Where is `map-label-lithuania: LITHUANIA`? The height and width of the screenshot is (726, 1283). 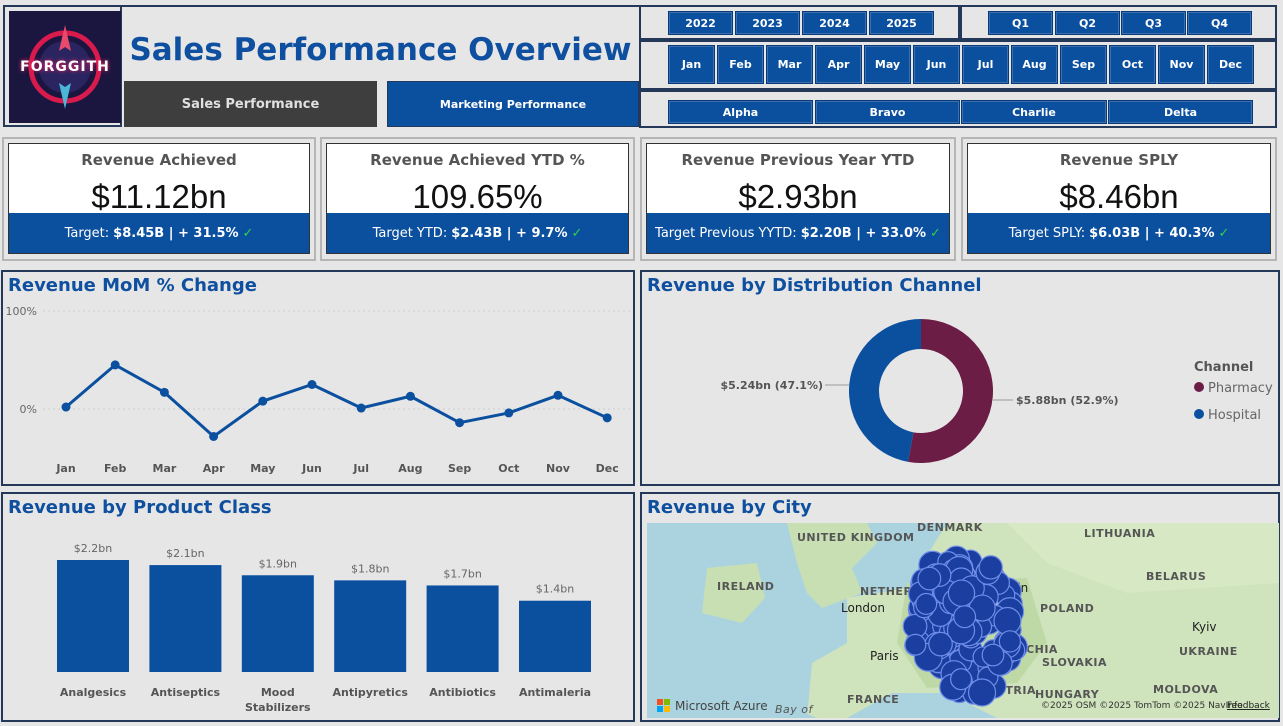 map-label-lithuania: LITHUANIA is located at coordinates (1120, 533).